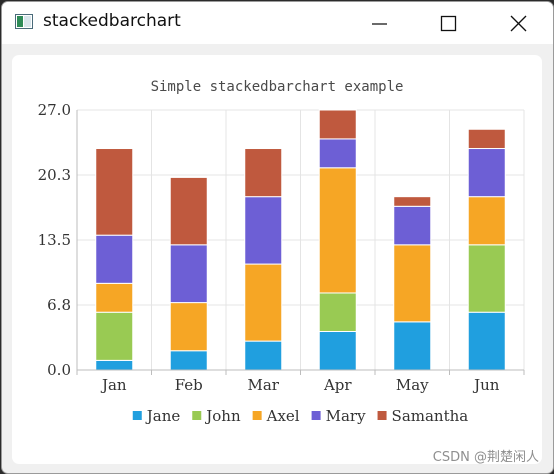  What do you see at coordinates (112, 21) in the screenshot?
I see `window-title: stackedbarchart` at bounding box center [112, 21].